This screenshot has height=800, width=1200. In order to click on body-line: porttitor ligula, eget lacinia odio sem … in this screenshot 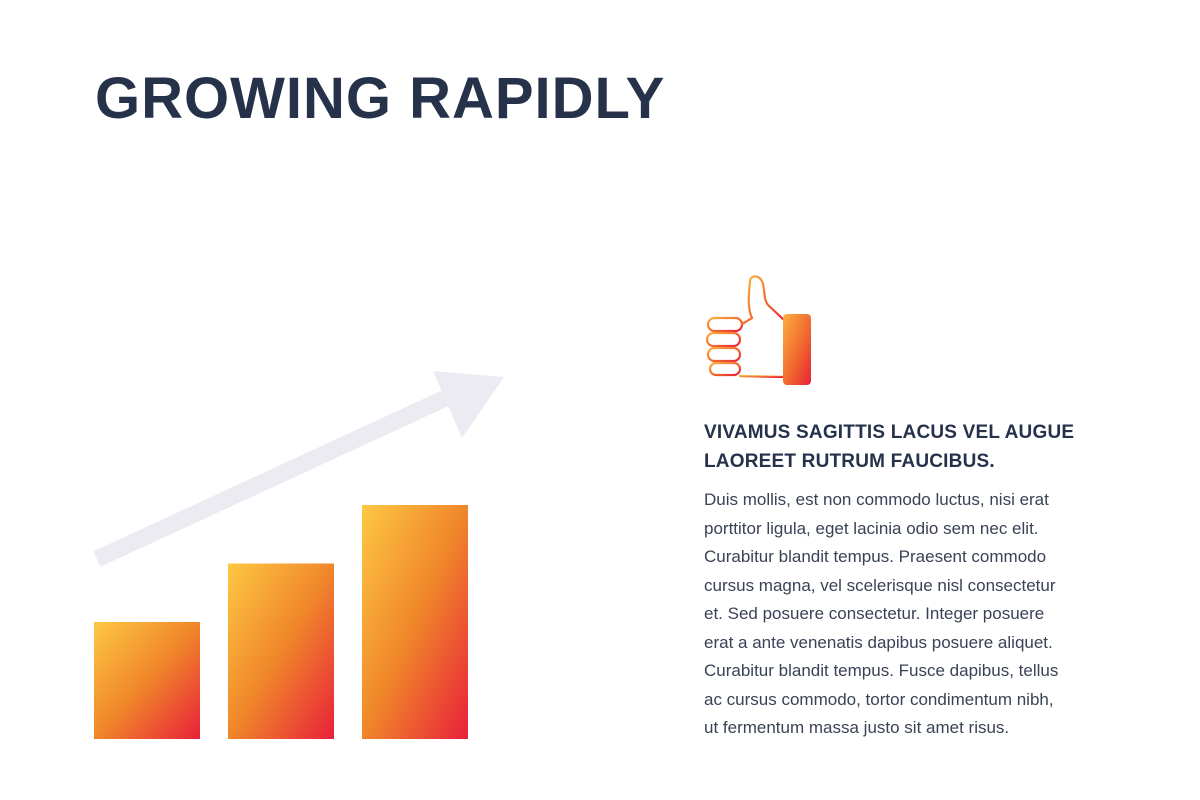, I will do `click(871, 528)`.